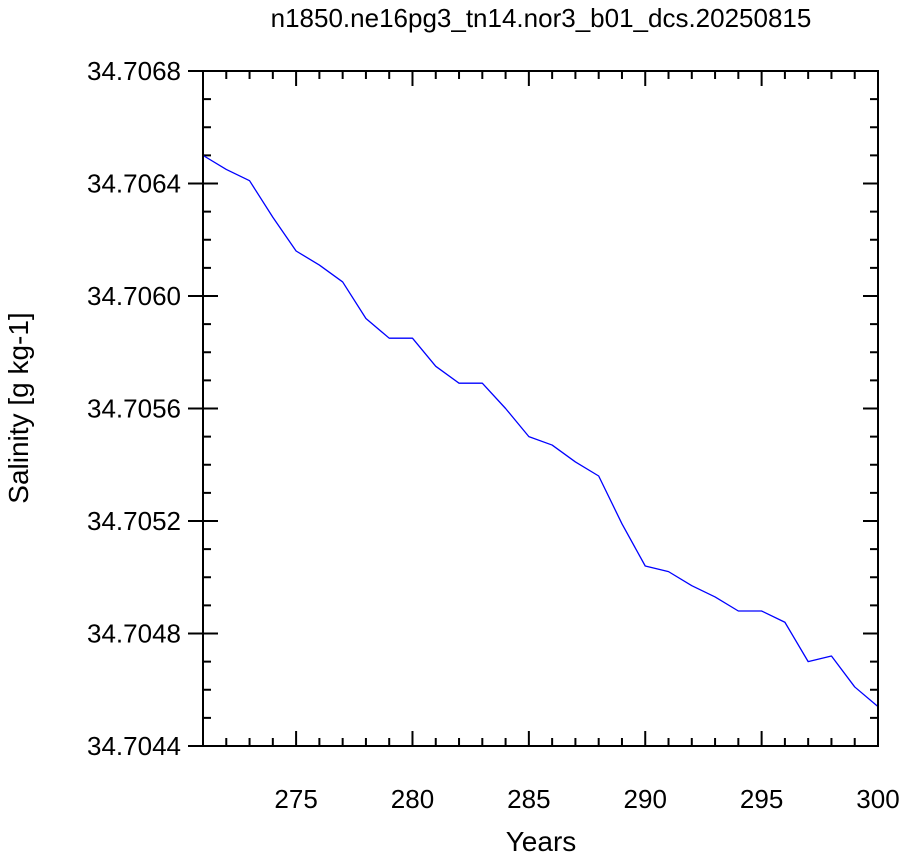 Image resolution: width=908 pixels, height=859 pixels. What do you see at coordinates (134, 634) in the screenshot?
I see `y-tick-label: 34.7048` at bounding box center [134, 634].